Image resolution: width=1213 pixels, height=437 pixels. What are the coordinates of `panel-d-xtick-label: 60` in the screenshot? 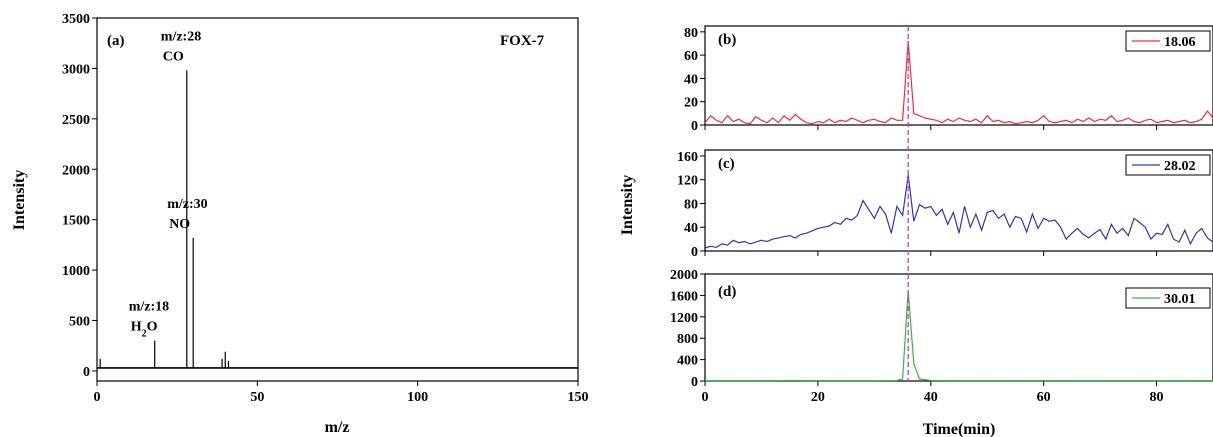 It's located at (1044, 397).